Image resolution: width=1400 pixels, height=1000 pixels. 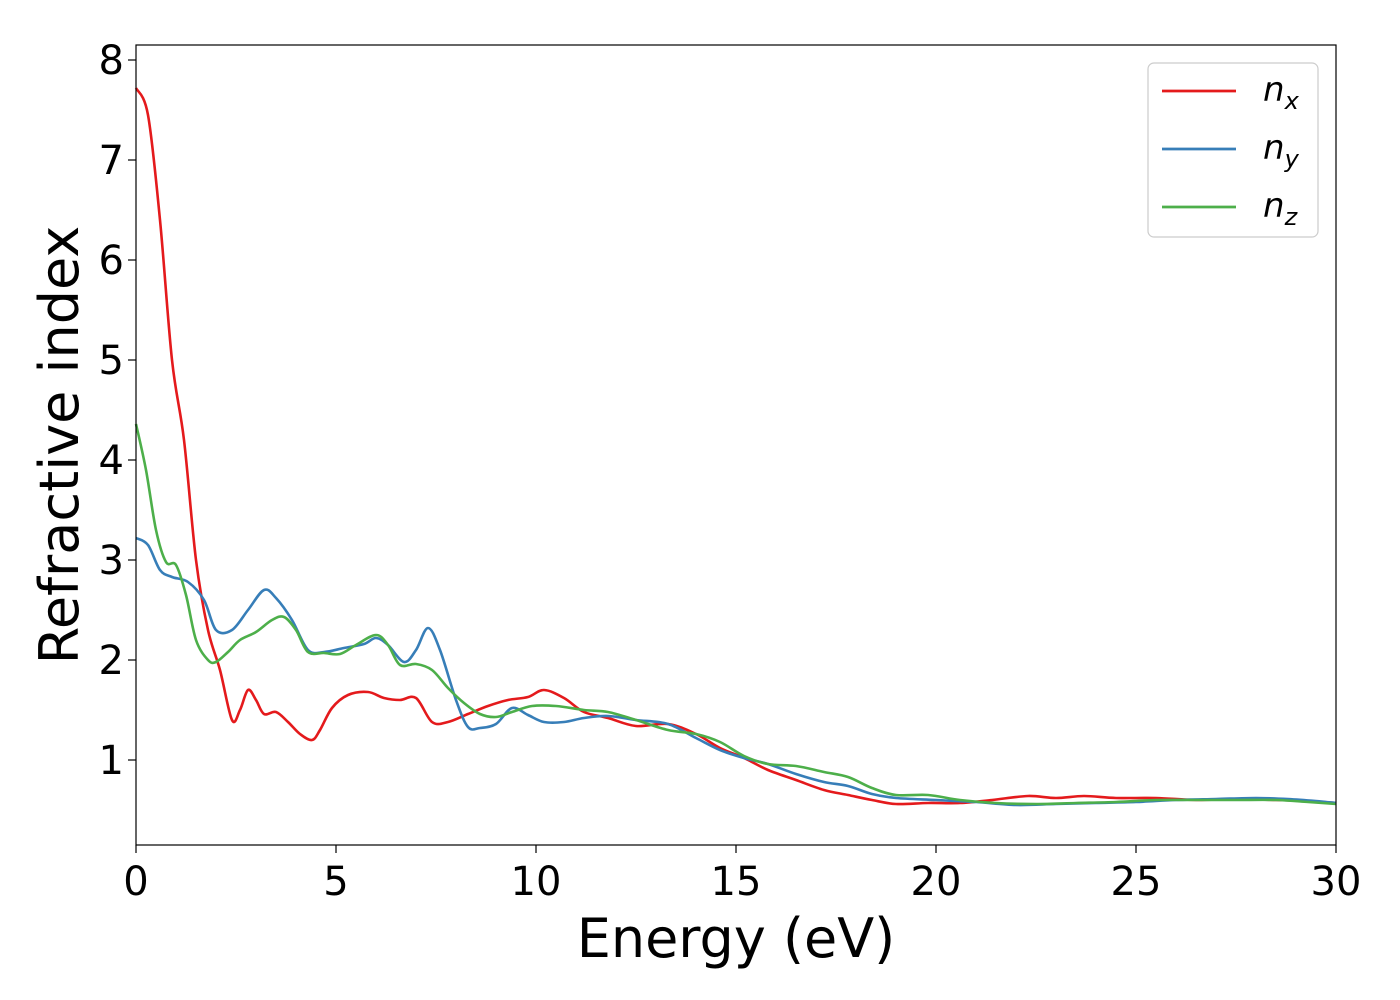 I want to click on x-tick-label: 10, so click(x=536, y=882).